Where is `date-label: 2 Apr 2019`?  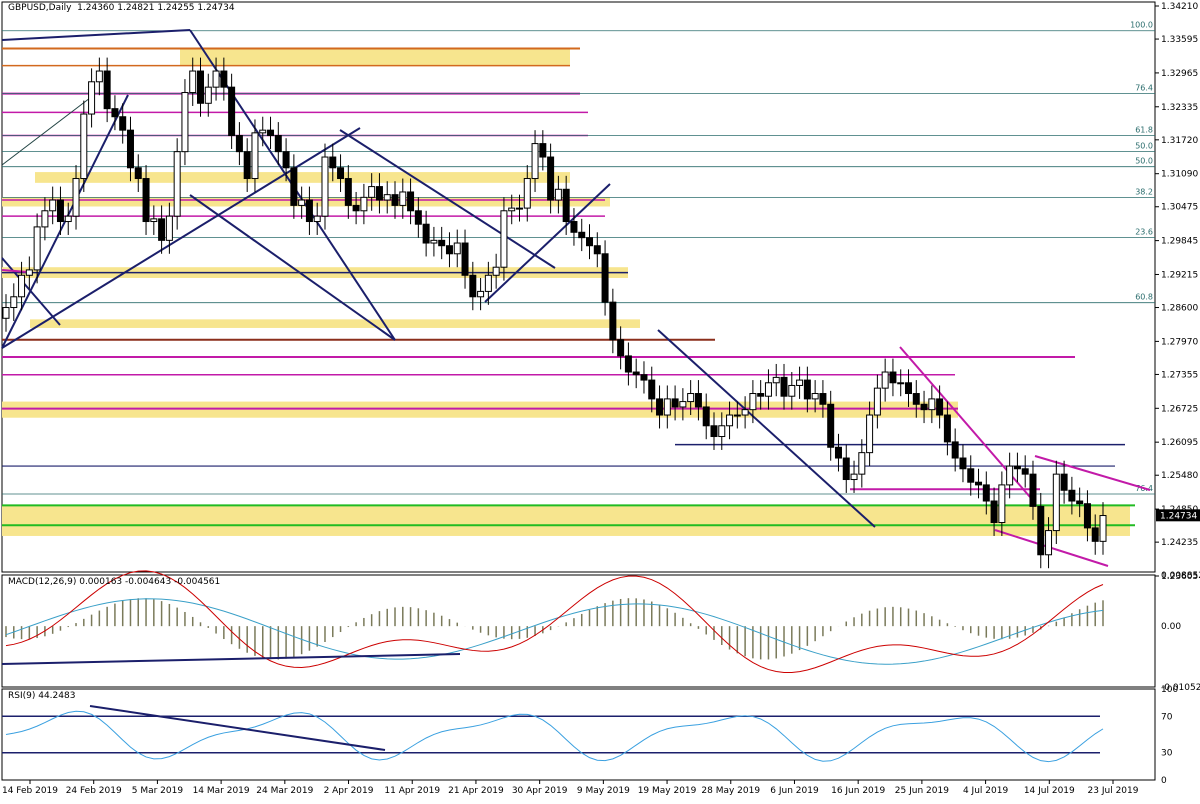 date-label: 2 Apr 2019 is located at coordinates (349, 791).